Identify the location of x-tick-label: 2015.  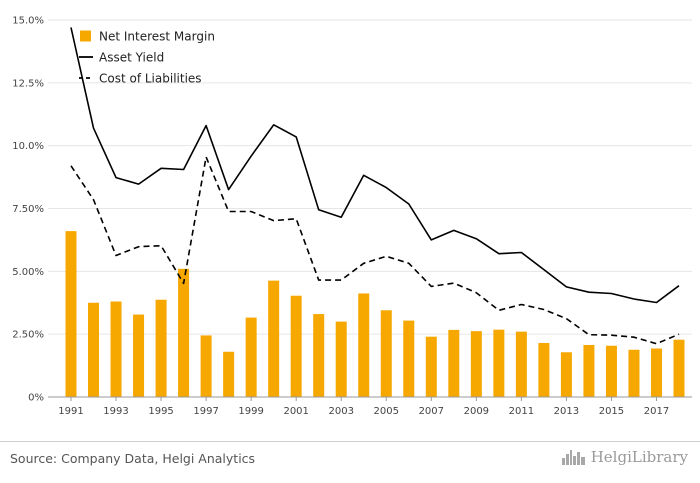
(611, 411).